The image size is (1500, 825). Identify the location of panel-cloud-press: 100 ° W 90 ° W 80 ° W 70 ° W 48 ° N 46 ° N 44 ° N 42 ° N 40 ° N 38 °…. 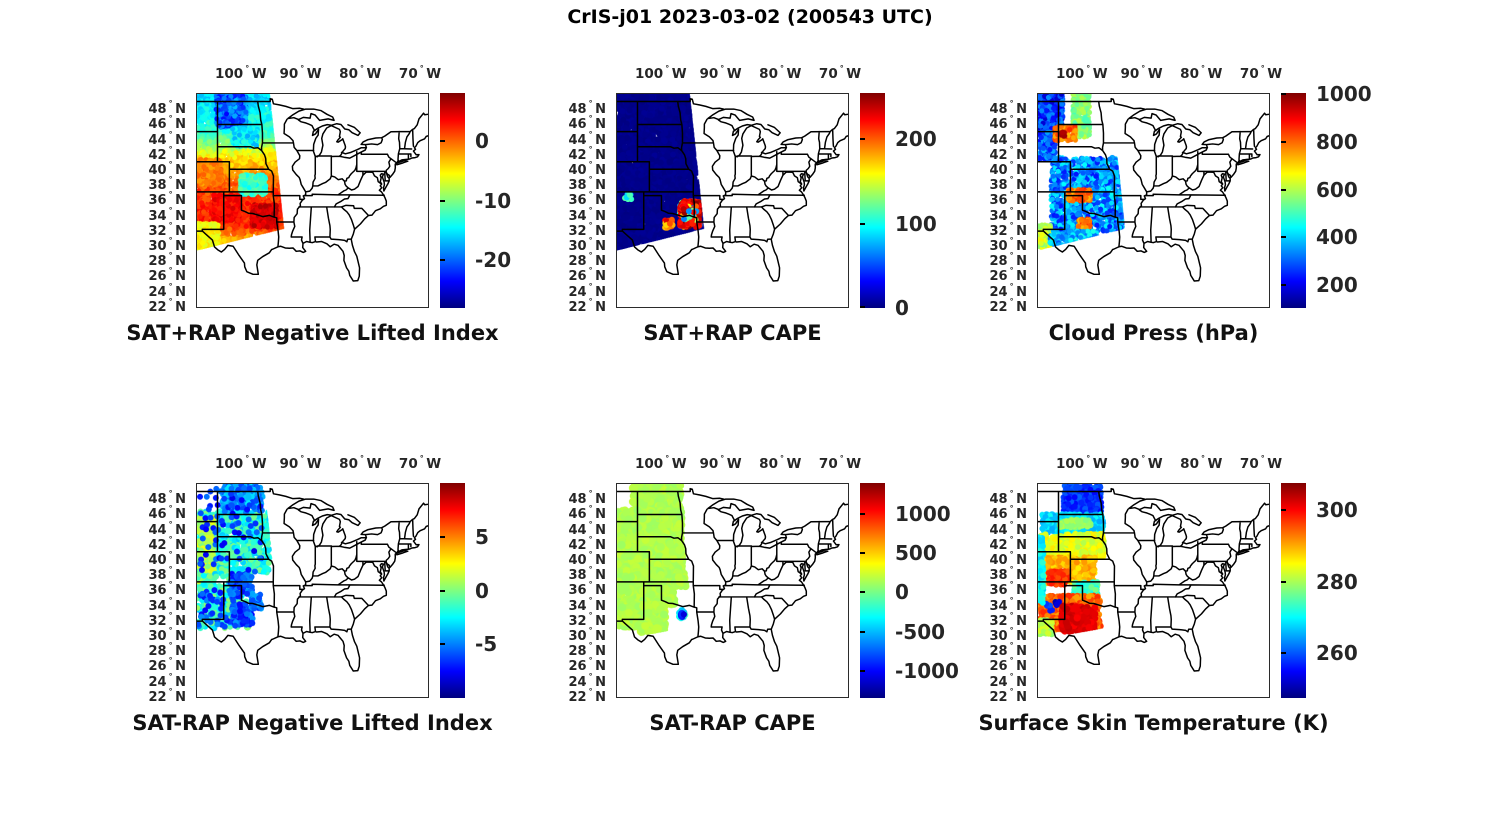
(1181, 204).